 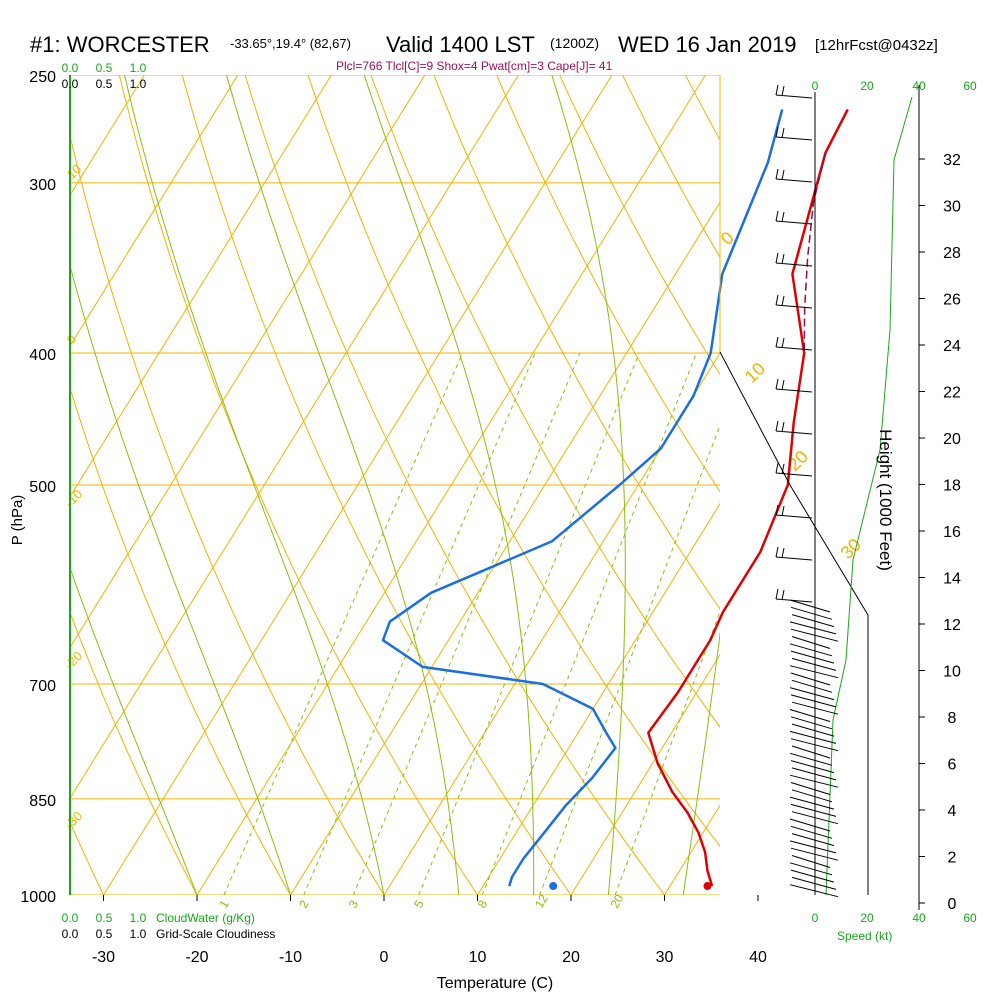 I want to click on speed-label: Speed (kt), so click(x=864, y=936).